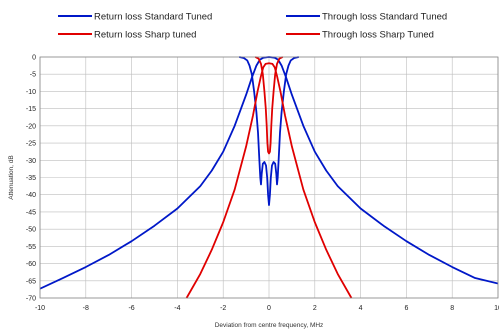  Describe the element at coordinates (496, 308) in the screenshot. I see `x-tick-label: 10` at that location.